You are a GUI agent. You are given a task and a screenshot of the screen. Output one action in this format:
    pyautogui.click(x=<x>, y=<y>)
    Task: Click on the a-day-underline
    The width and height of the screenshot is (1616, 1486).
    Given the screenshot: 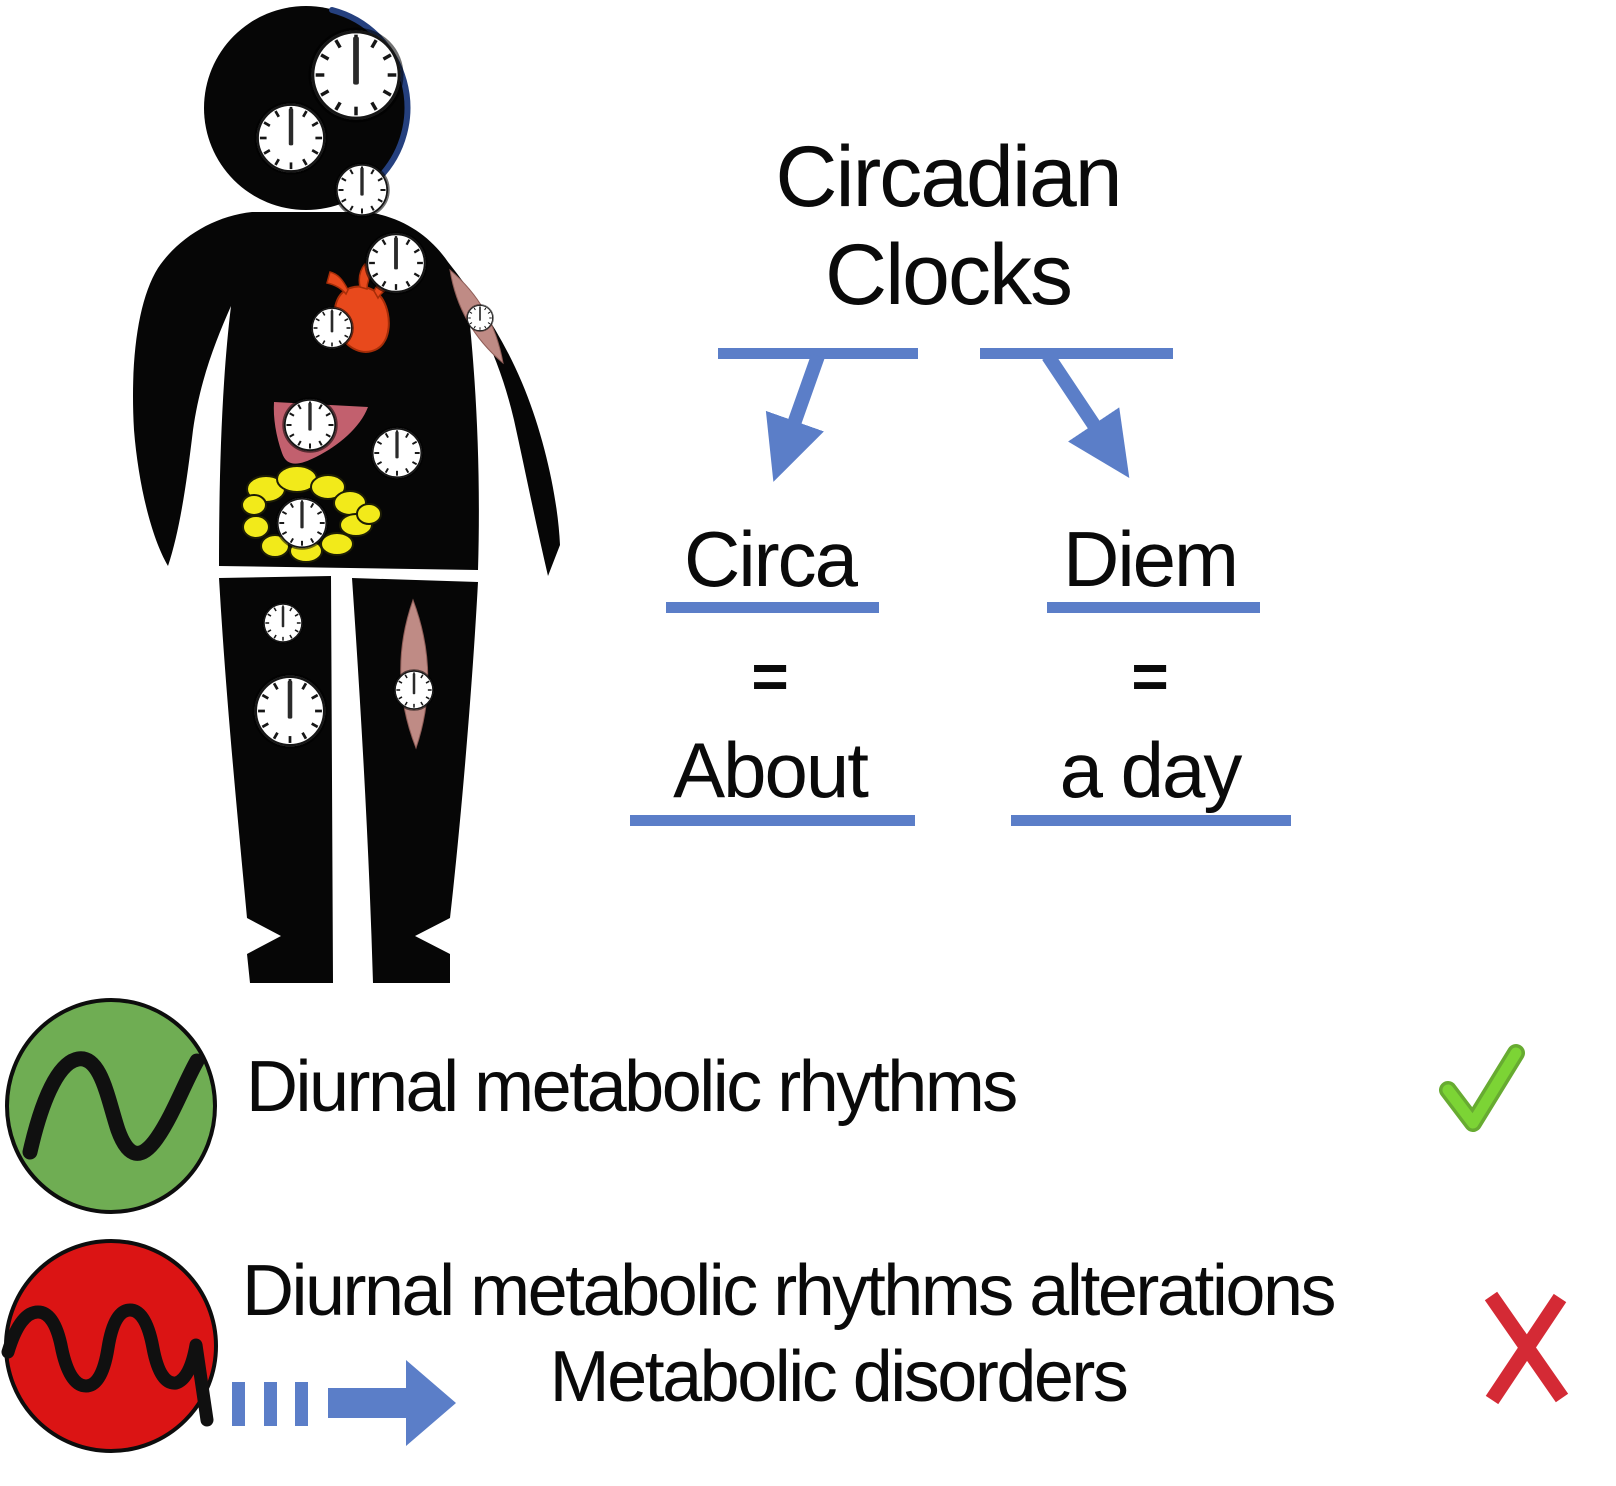 What is the action you would take?
    pyautogui.click(x=1151, y=820)
    